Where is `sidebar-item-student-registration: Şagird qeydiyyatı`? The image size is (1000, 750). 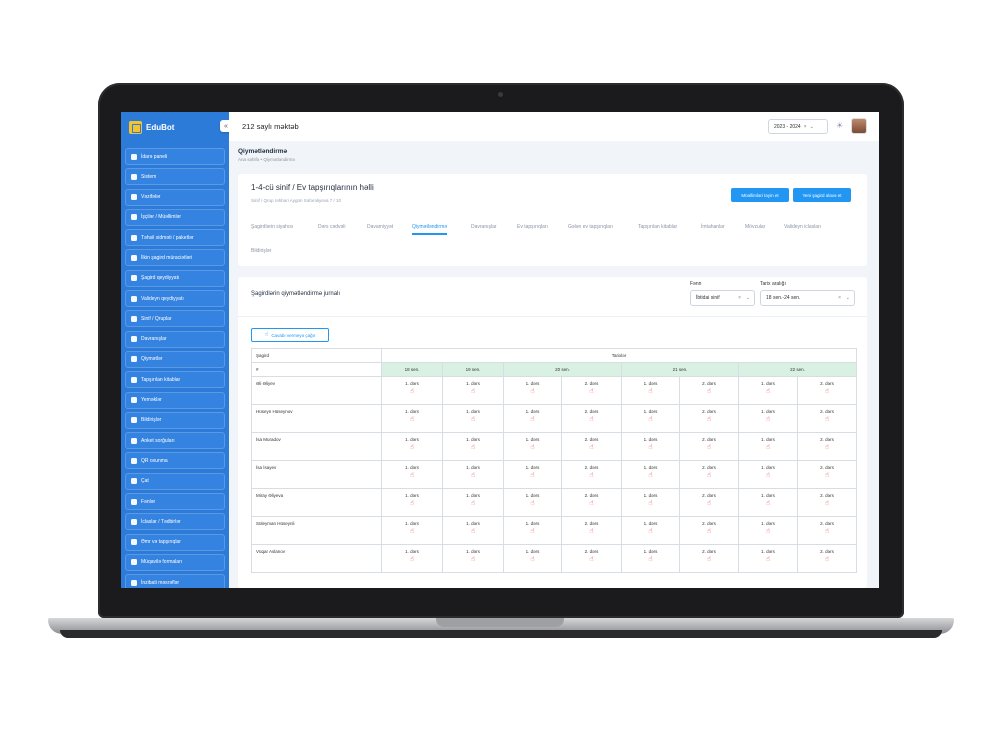 sidebar-item-student-registration: Şagird qeydiyyatı is located at coordinates (175, 278).